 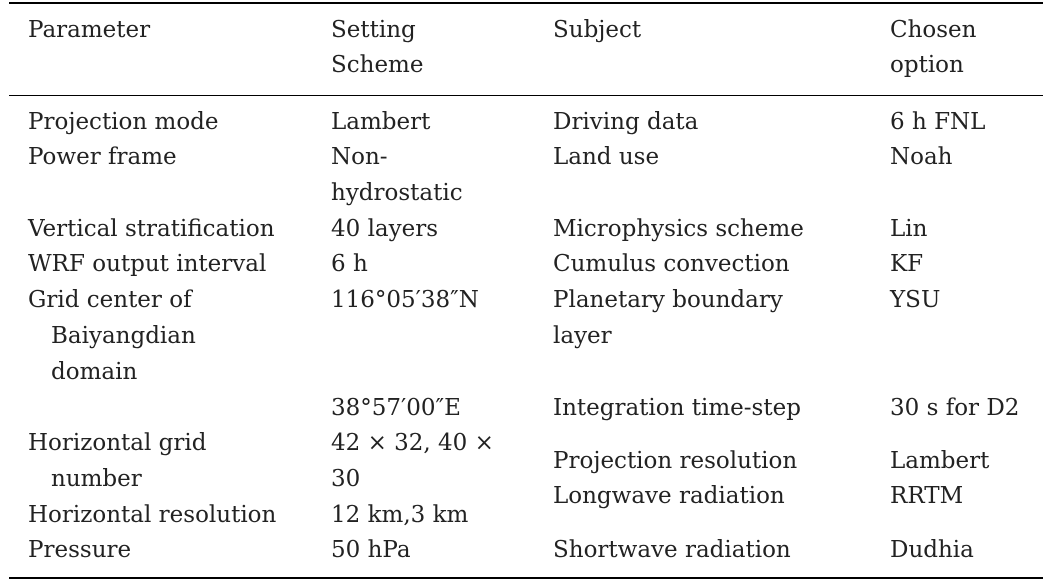 I want to click on top-rule, so click(x=526, y=3).